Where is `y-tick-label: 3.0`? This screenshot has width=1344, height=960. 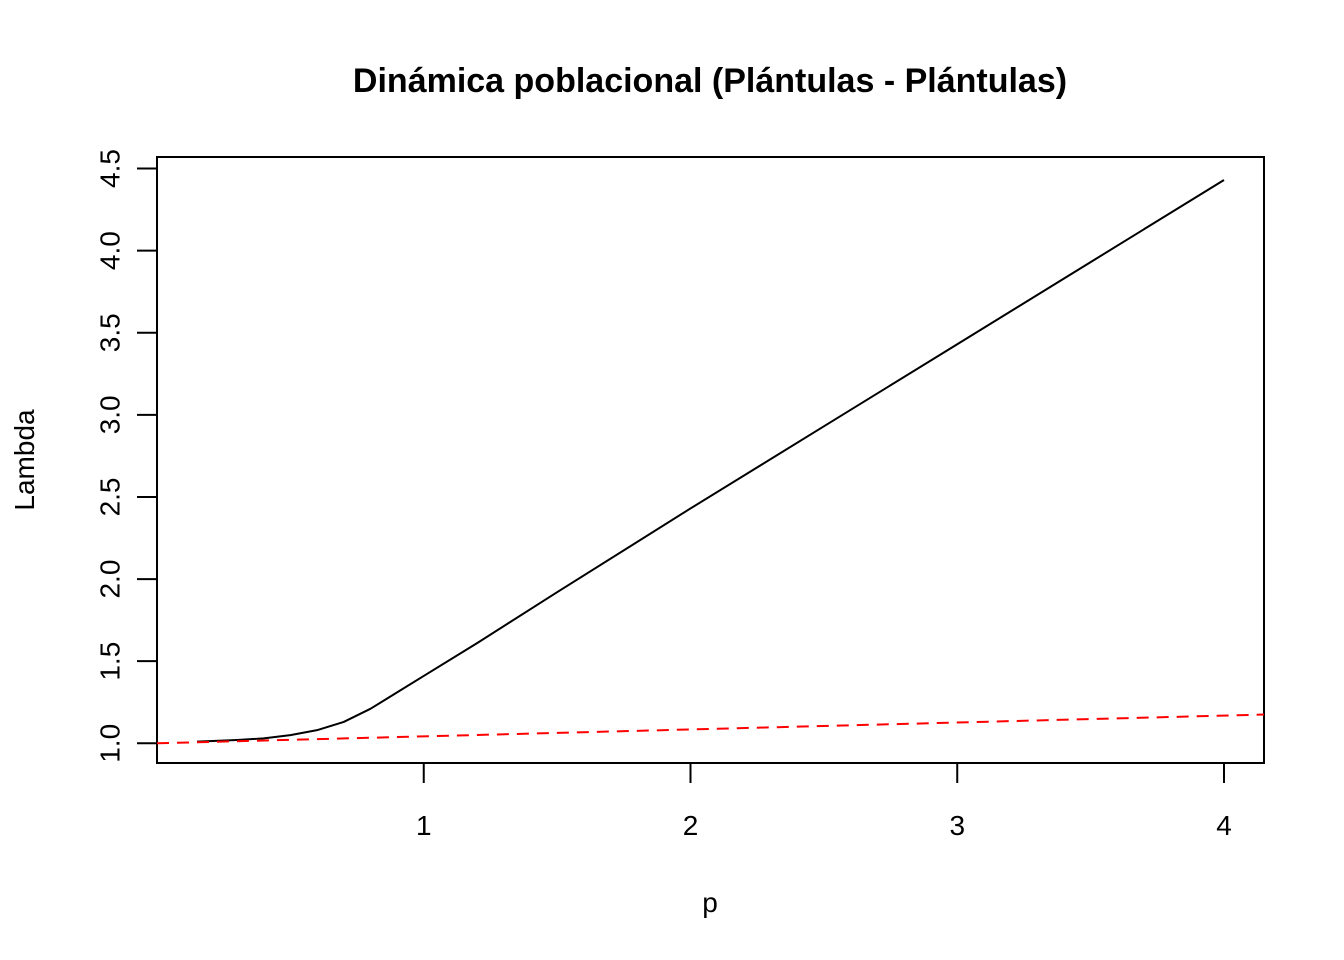 y-tick-label: 3.0 is located at coordinates (109, 414).